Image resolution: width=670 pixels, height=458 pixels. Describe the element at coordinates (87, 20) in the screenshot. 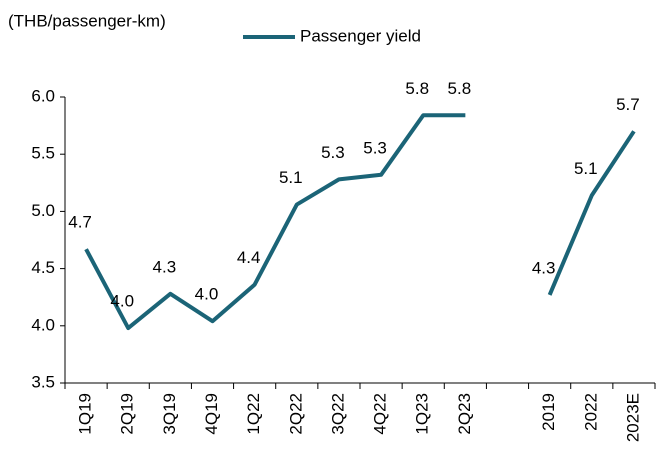

I see `y-axis-label: (THB/passenger-km)` at that location.